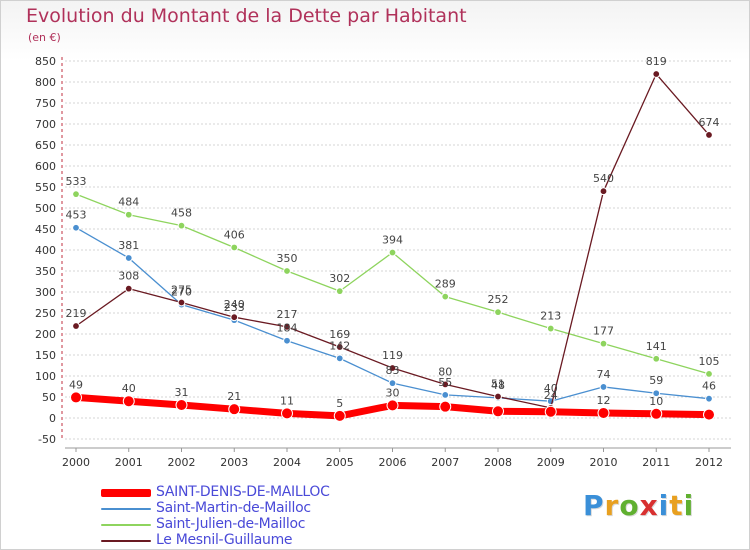 The height and width of the screenshot is (550, 750). I want to click on y-tick-label: 550, so click(45, 187).